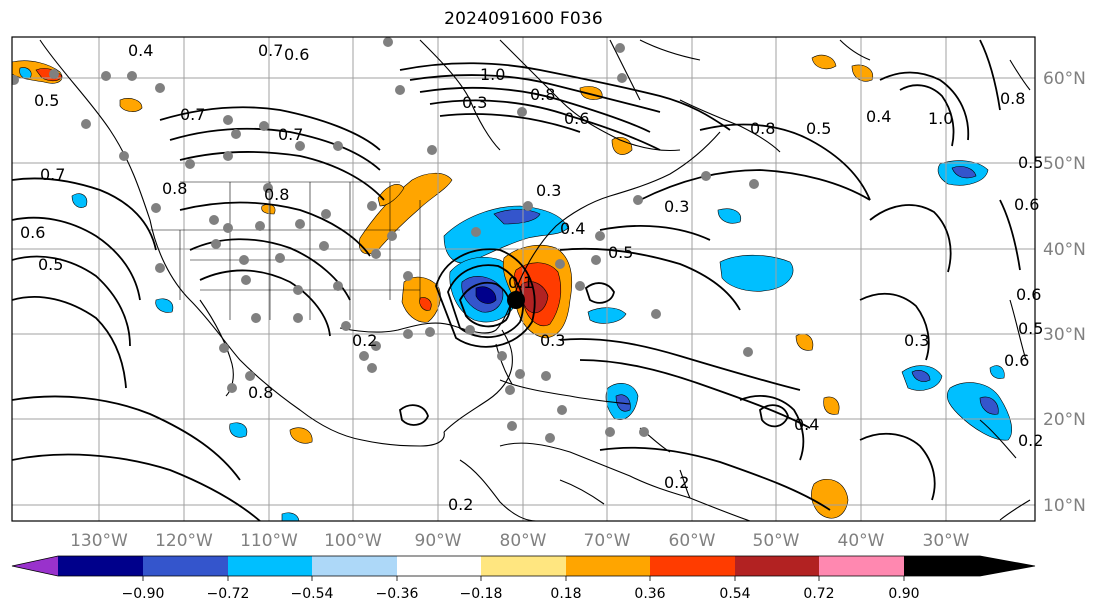 The width and height of the screenshot is (1105, 615). What do you see at coordinates (269, 541) in the screenshot?
I see `lon-label-110w: 110°W` at bounding box center [269, 541].